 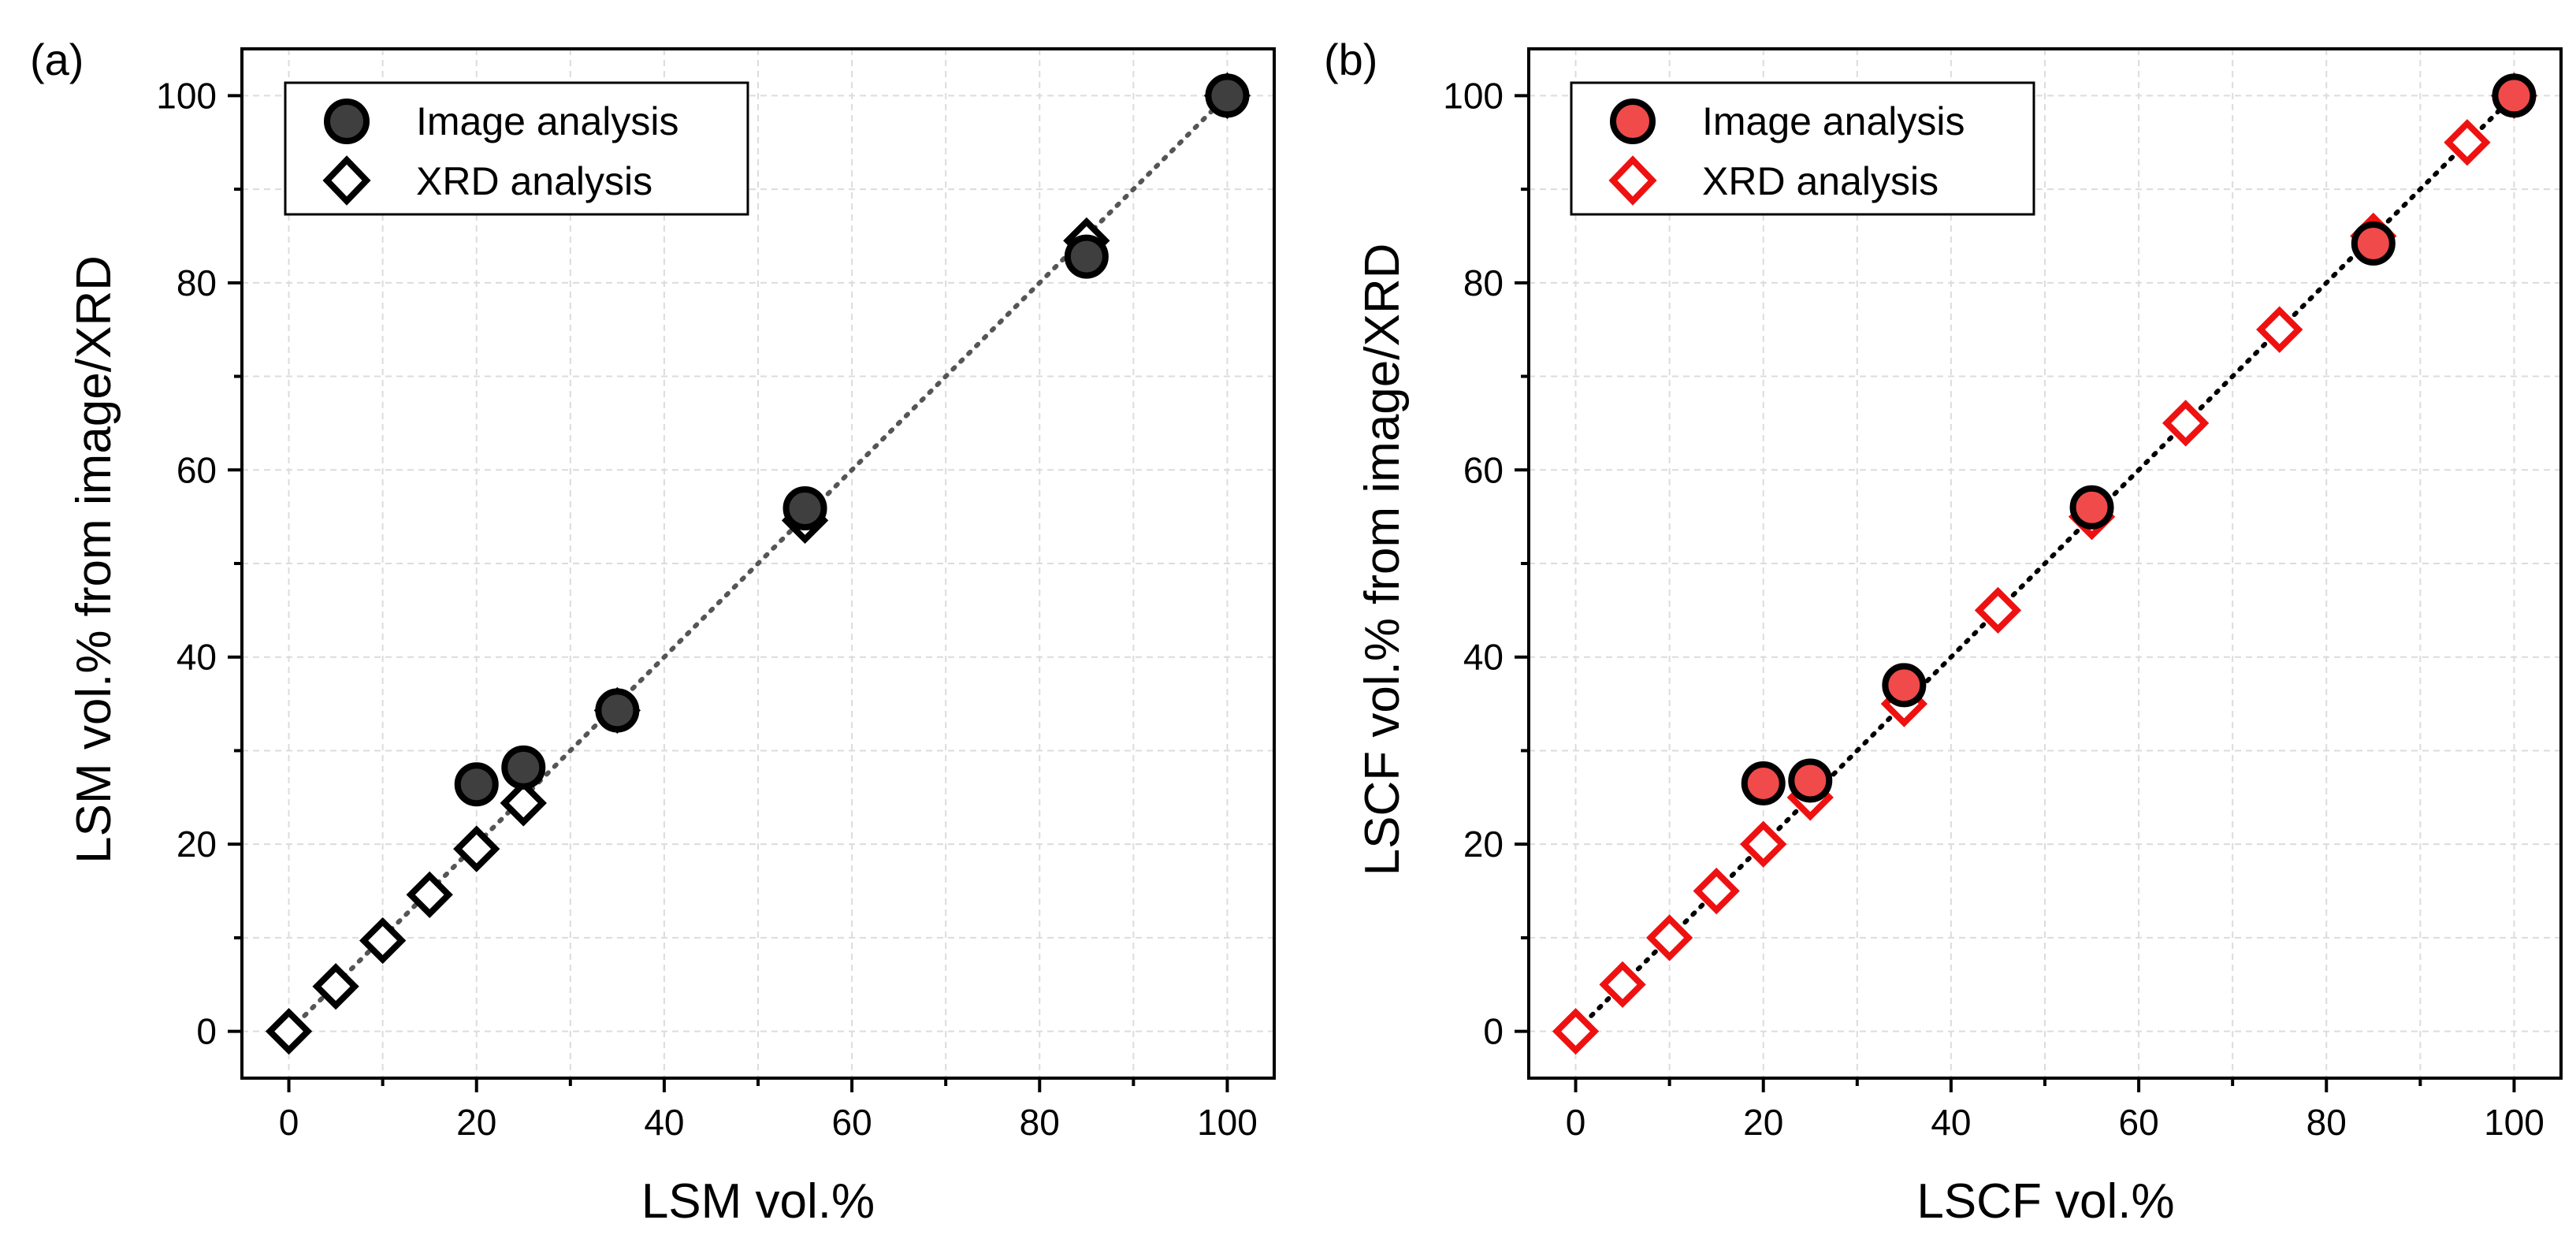 What do you see at coordinates (1951, 1122) in the screenshot?
I see `panel-b-x-tick-label: 40` at bounding box center [1951, 1122].